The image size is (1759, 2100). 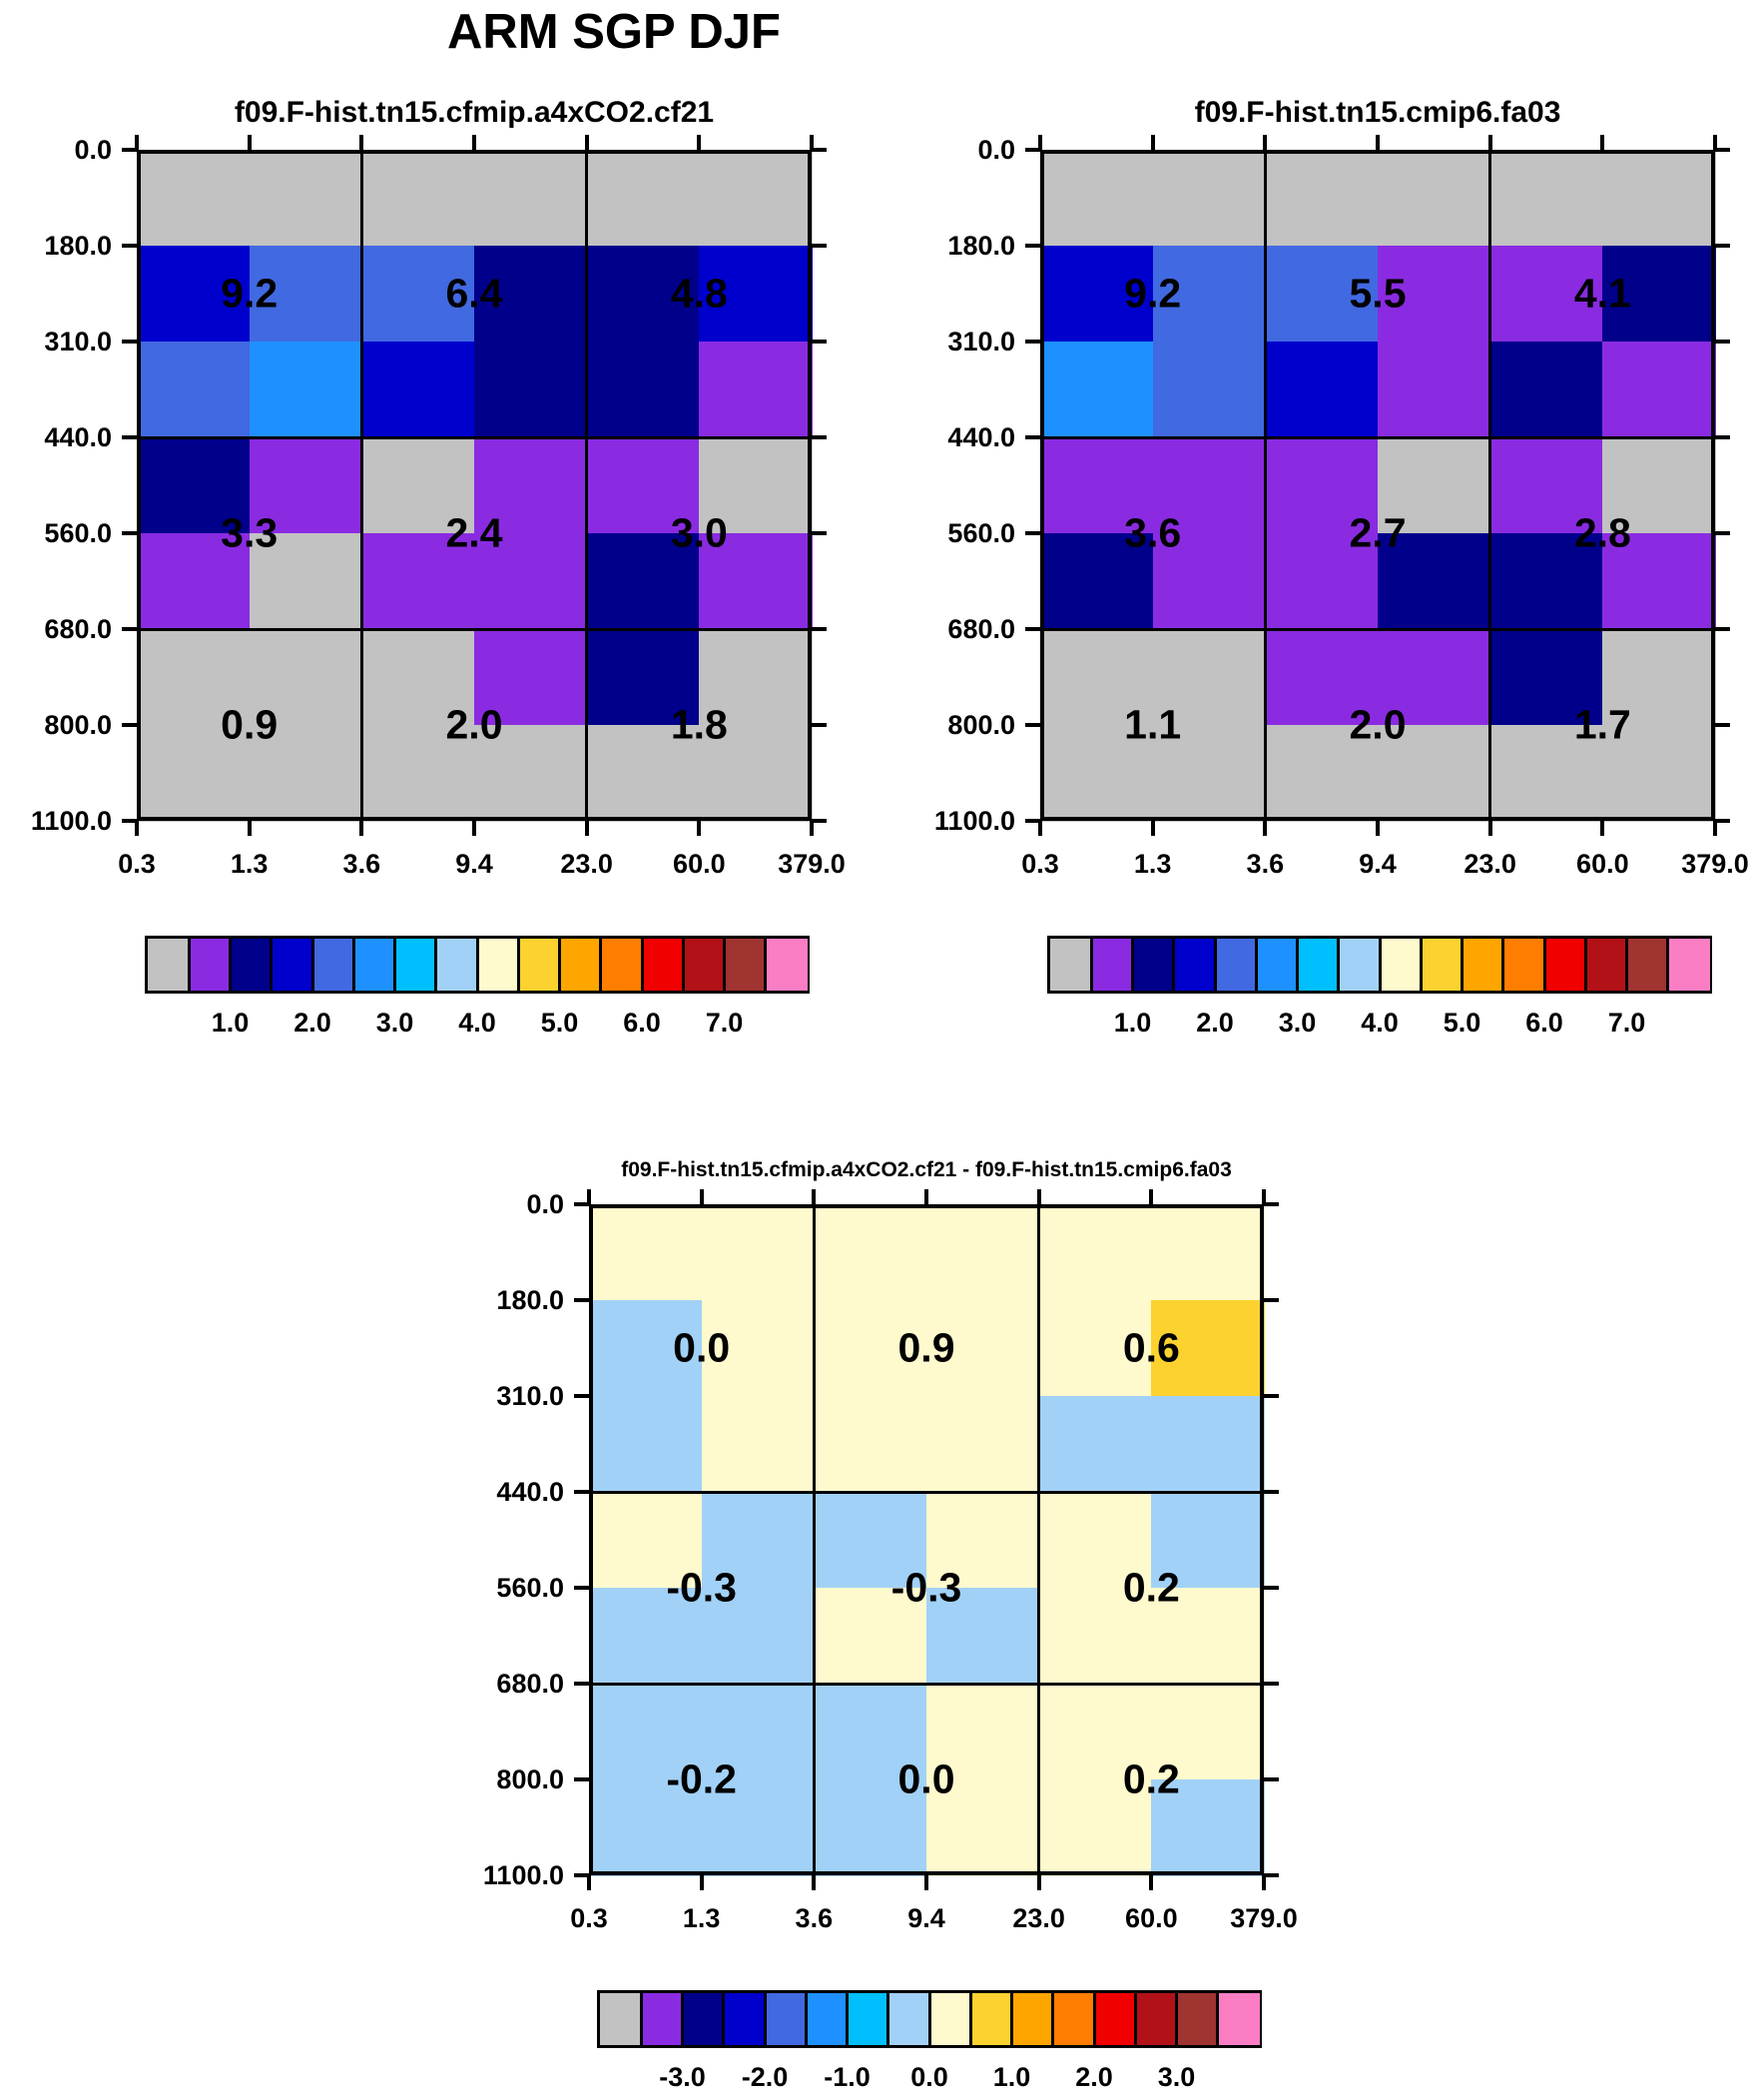 What do you see at coordinates (1378, 293) in the screenshot?
I see `cell-value-label: 5.5` at bounding box center [1378, 293].